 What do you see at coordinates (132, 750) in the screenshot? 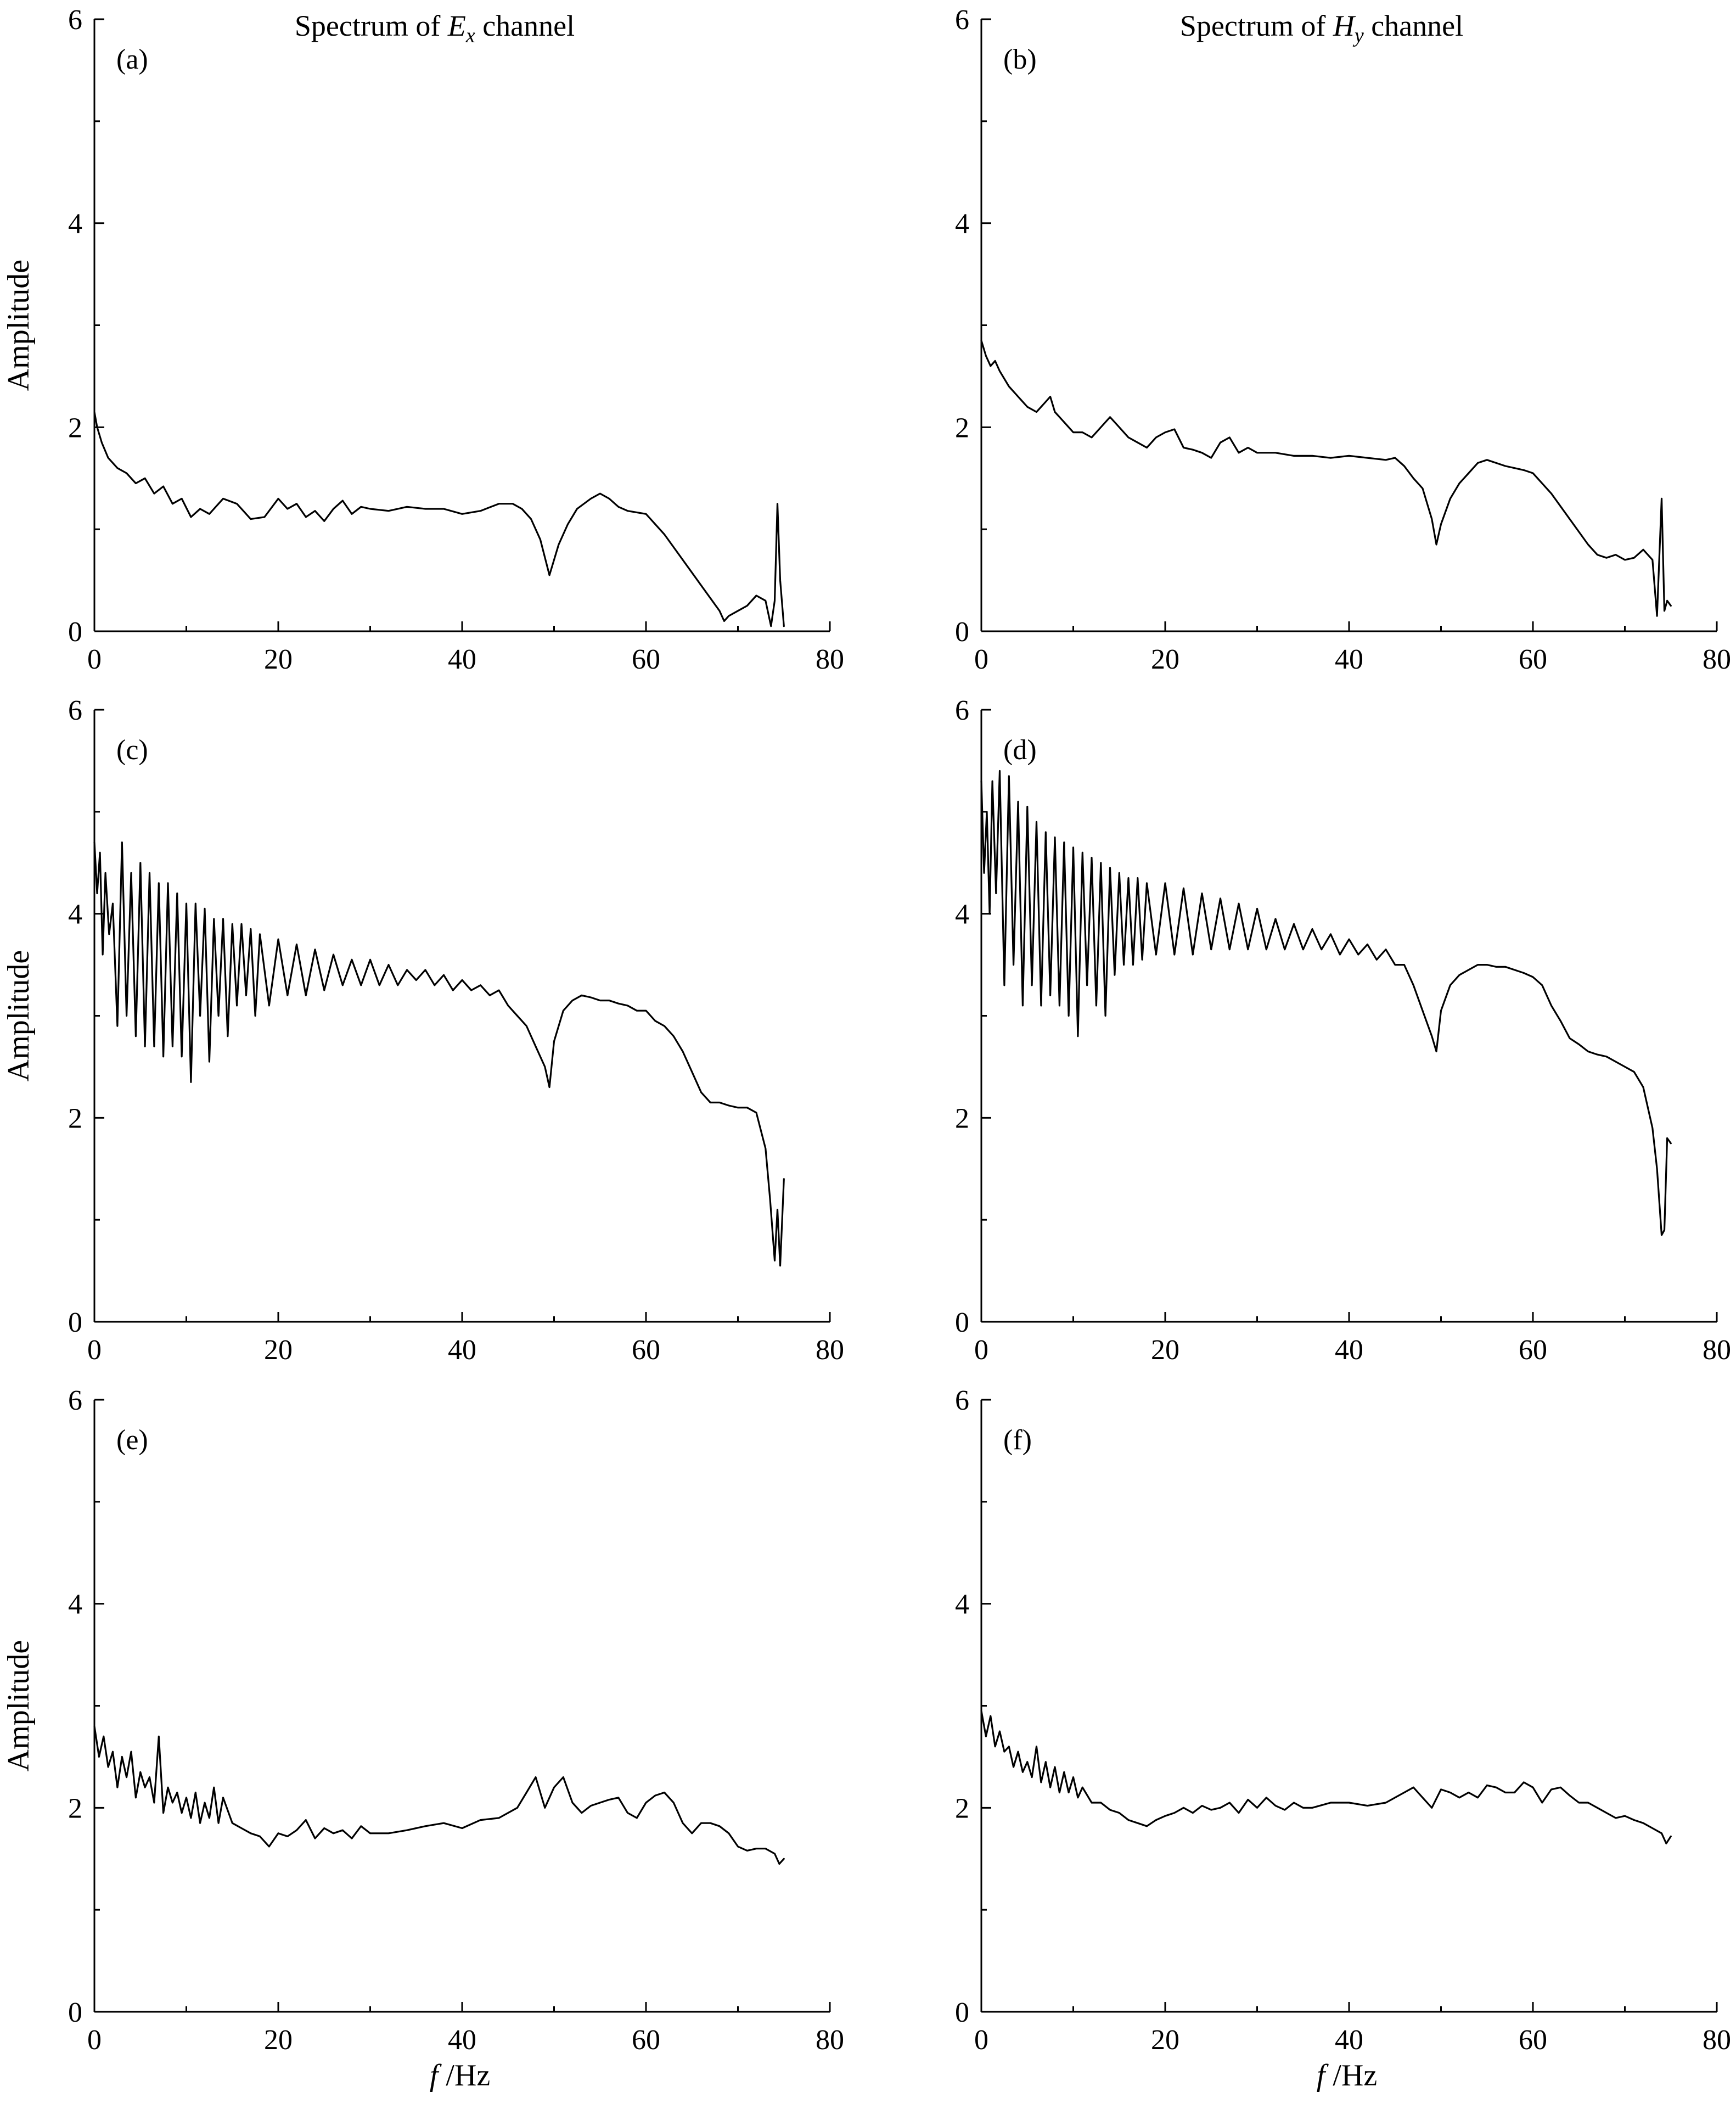
I see `panel-label: (c)` at bounding box center [132, 750].